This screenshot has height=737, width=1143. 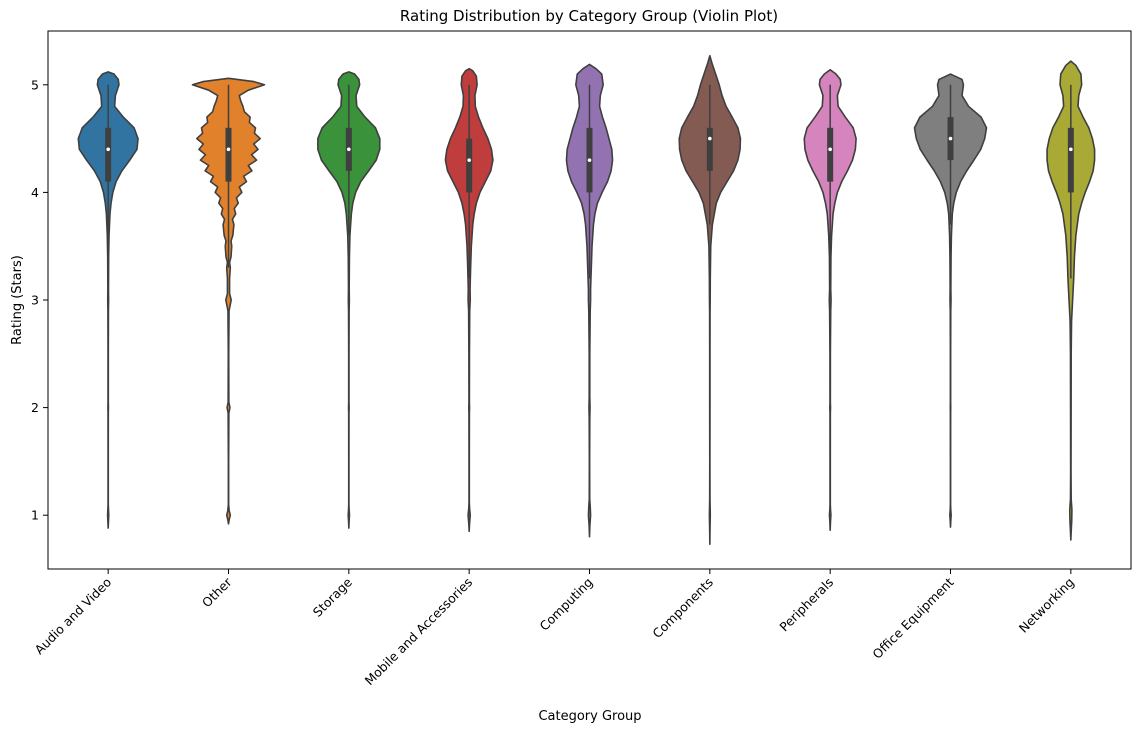 What do you see at coordinates (682, 608) in the screenshot?
I see `x-tick-label: Components` at bounding box center [682, 608].